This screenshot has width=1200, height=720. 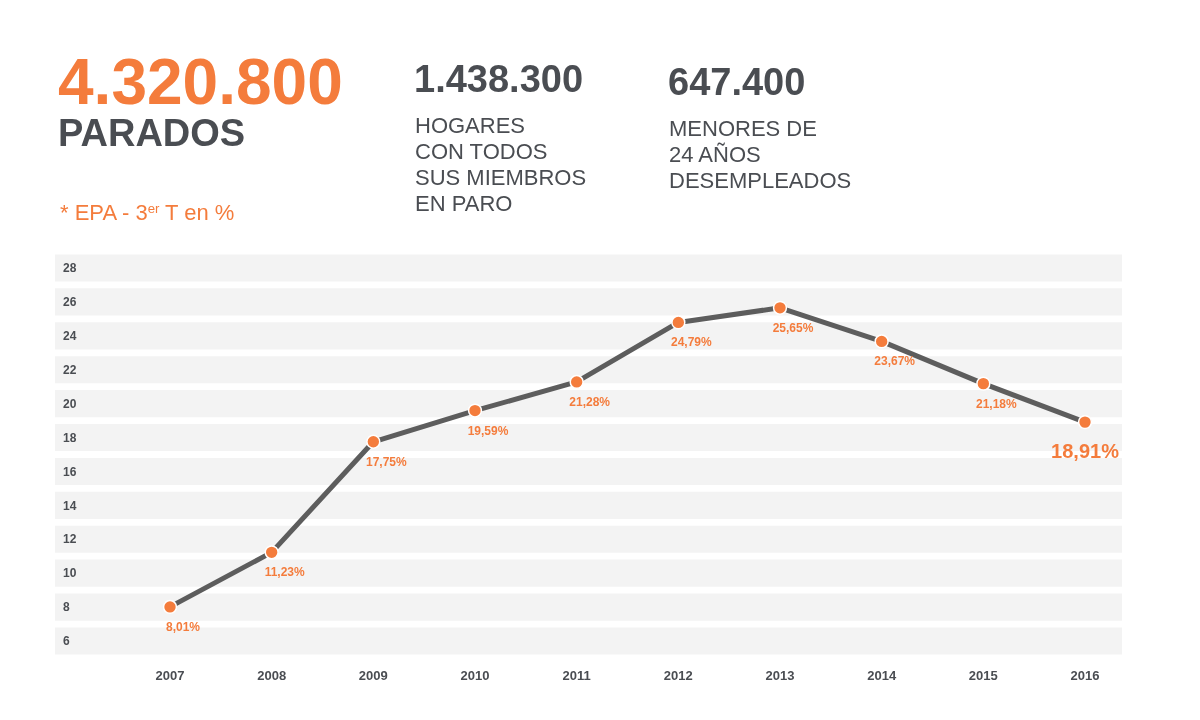 I want to click on x-tick-label: 2015, so click(x=983, y=675).